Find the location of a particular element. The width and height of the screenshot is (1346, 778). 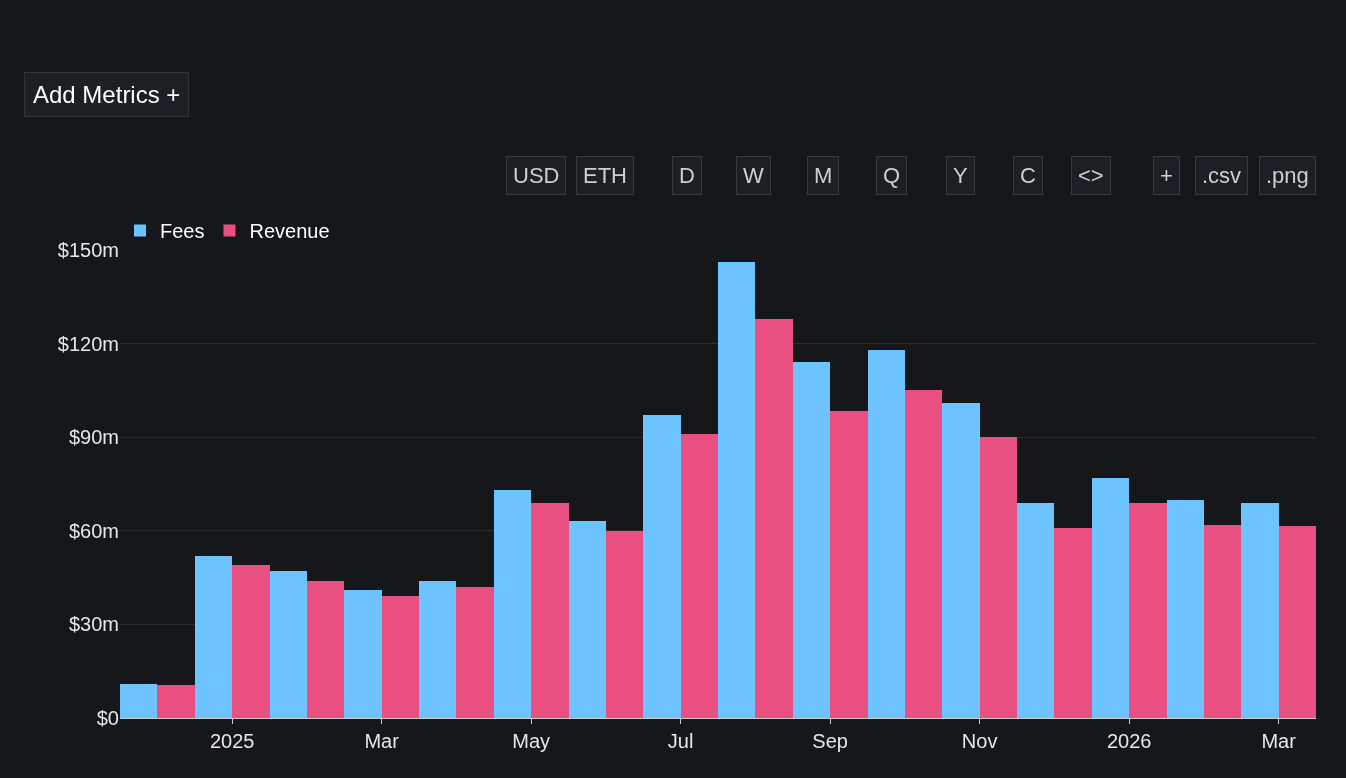

text: C is located at coordinates (1028, 175).